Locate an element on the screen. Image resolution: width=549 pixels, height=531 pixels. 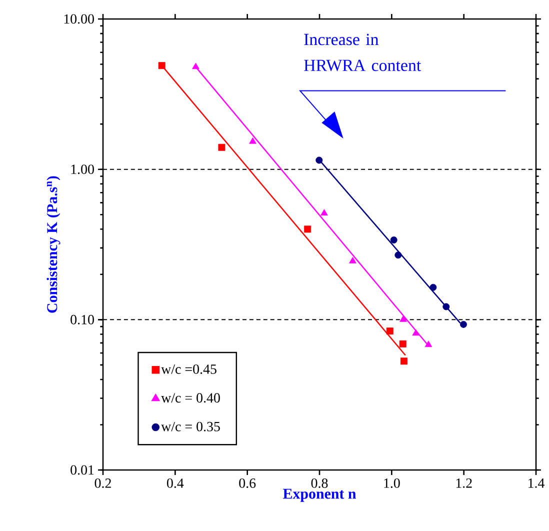
x-tick-label: 0.8 is located at coordinates (319, 483).